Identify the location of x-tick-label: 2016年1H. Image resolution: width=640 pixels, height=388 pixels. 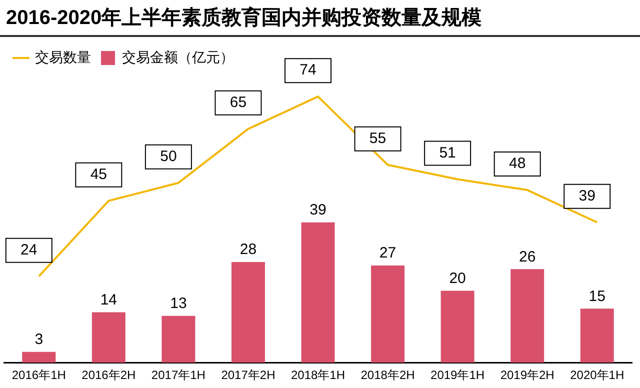
(39, 375).